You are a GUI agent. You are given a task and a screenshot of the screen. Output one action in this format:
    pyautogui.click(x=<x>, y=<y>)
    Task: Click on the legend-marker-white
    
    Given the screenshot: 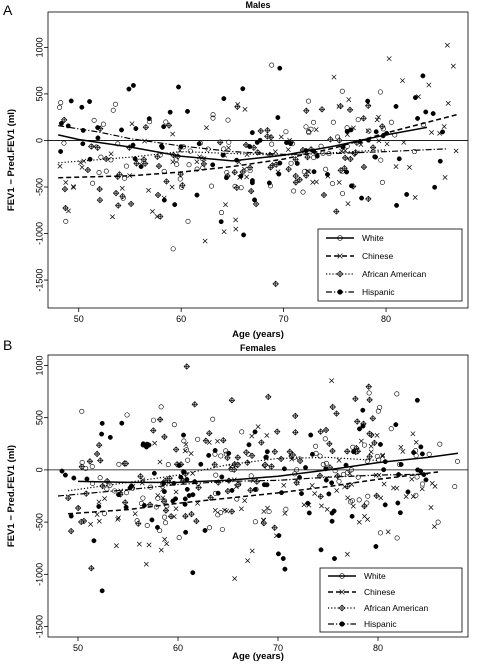 What is the action you would take?
    pyautogui.click(x=342, y=576)
    